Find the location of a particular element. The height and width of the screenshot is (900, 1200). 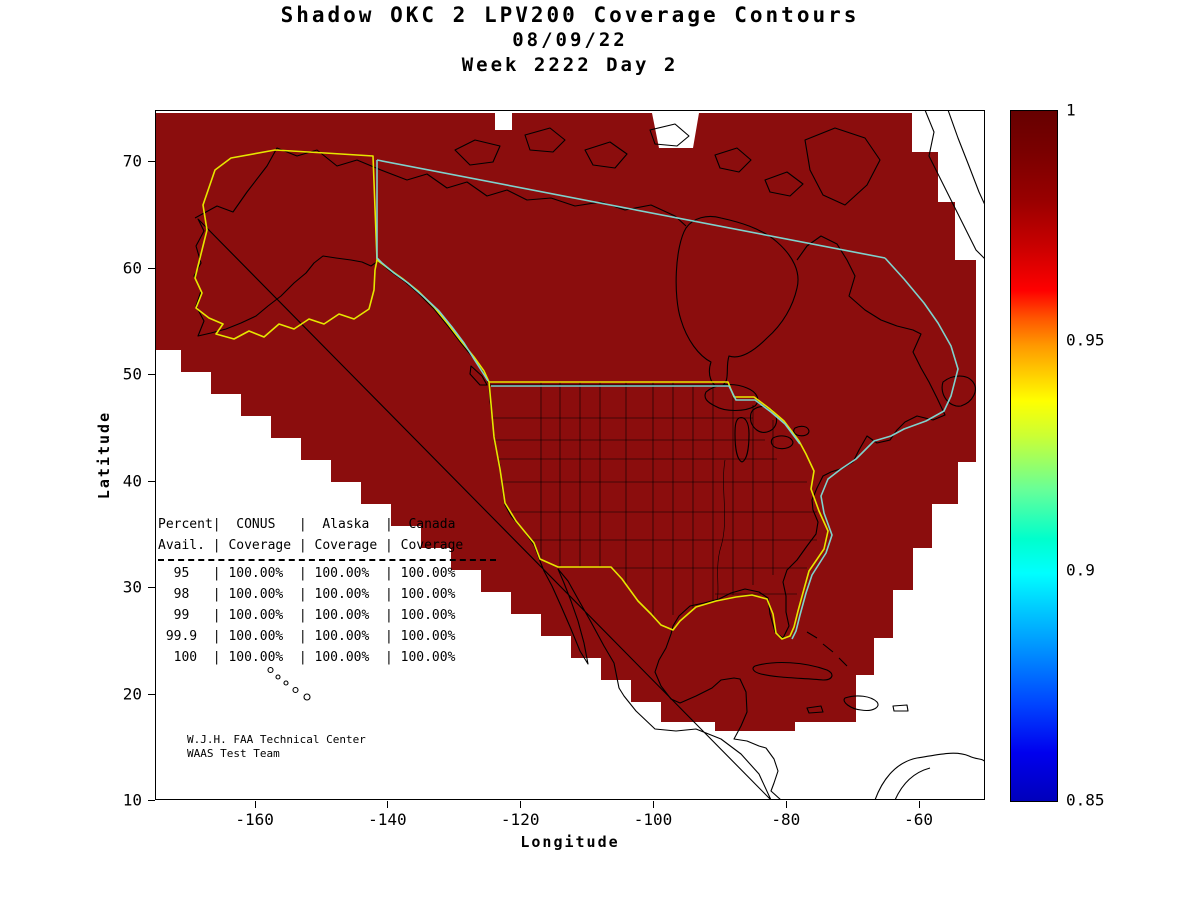

y-tick-label: 30 is located at coordinates (132, 587).